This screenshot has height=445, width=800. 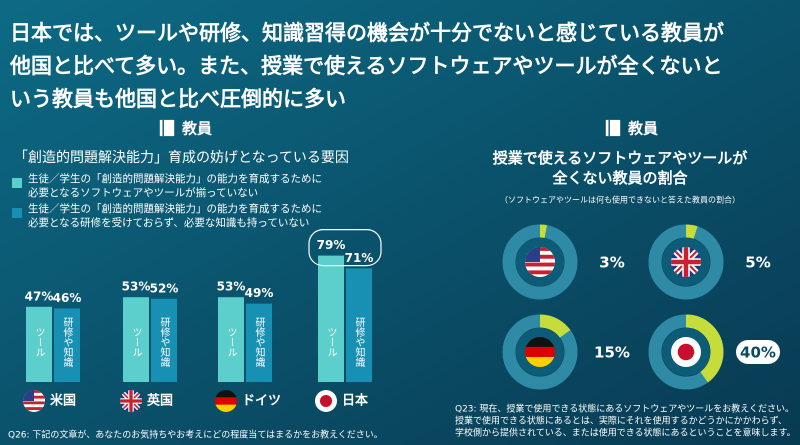 What do you see at coordinates (63, 401) in the screenshot?
I see `x-tick-label: 米国` at bounding box center [63, 401].